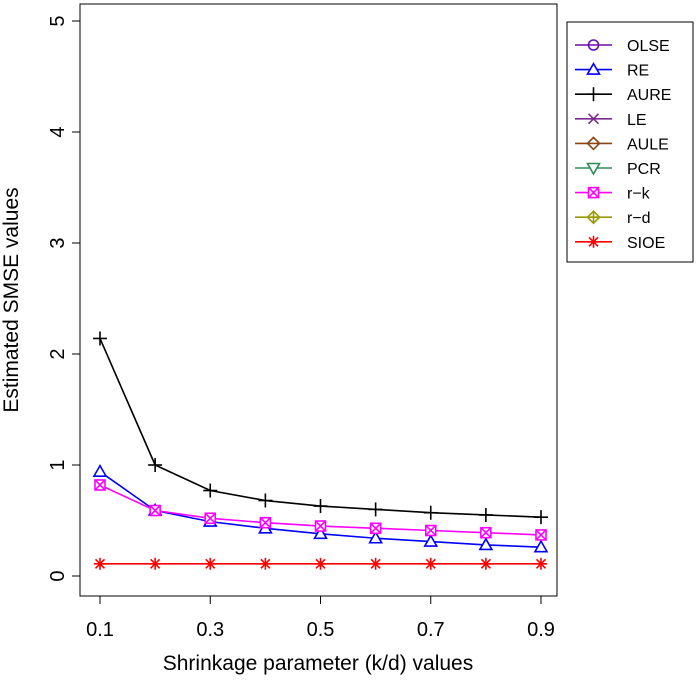 The width and height of the screenshot is (700, 700). I want to click on x-tick-label: 0.5, so click(321, 630).